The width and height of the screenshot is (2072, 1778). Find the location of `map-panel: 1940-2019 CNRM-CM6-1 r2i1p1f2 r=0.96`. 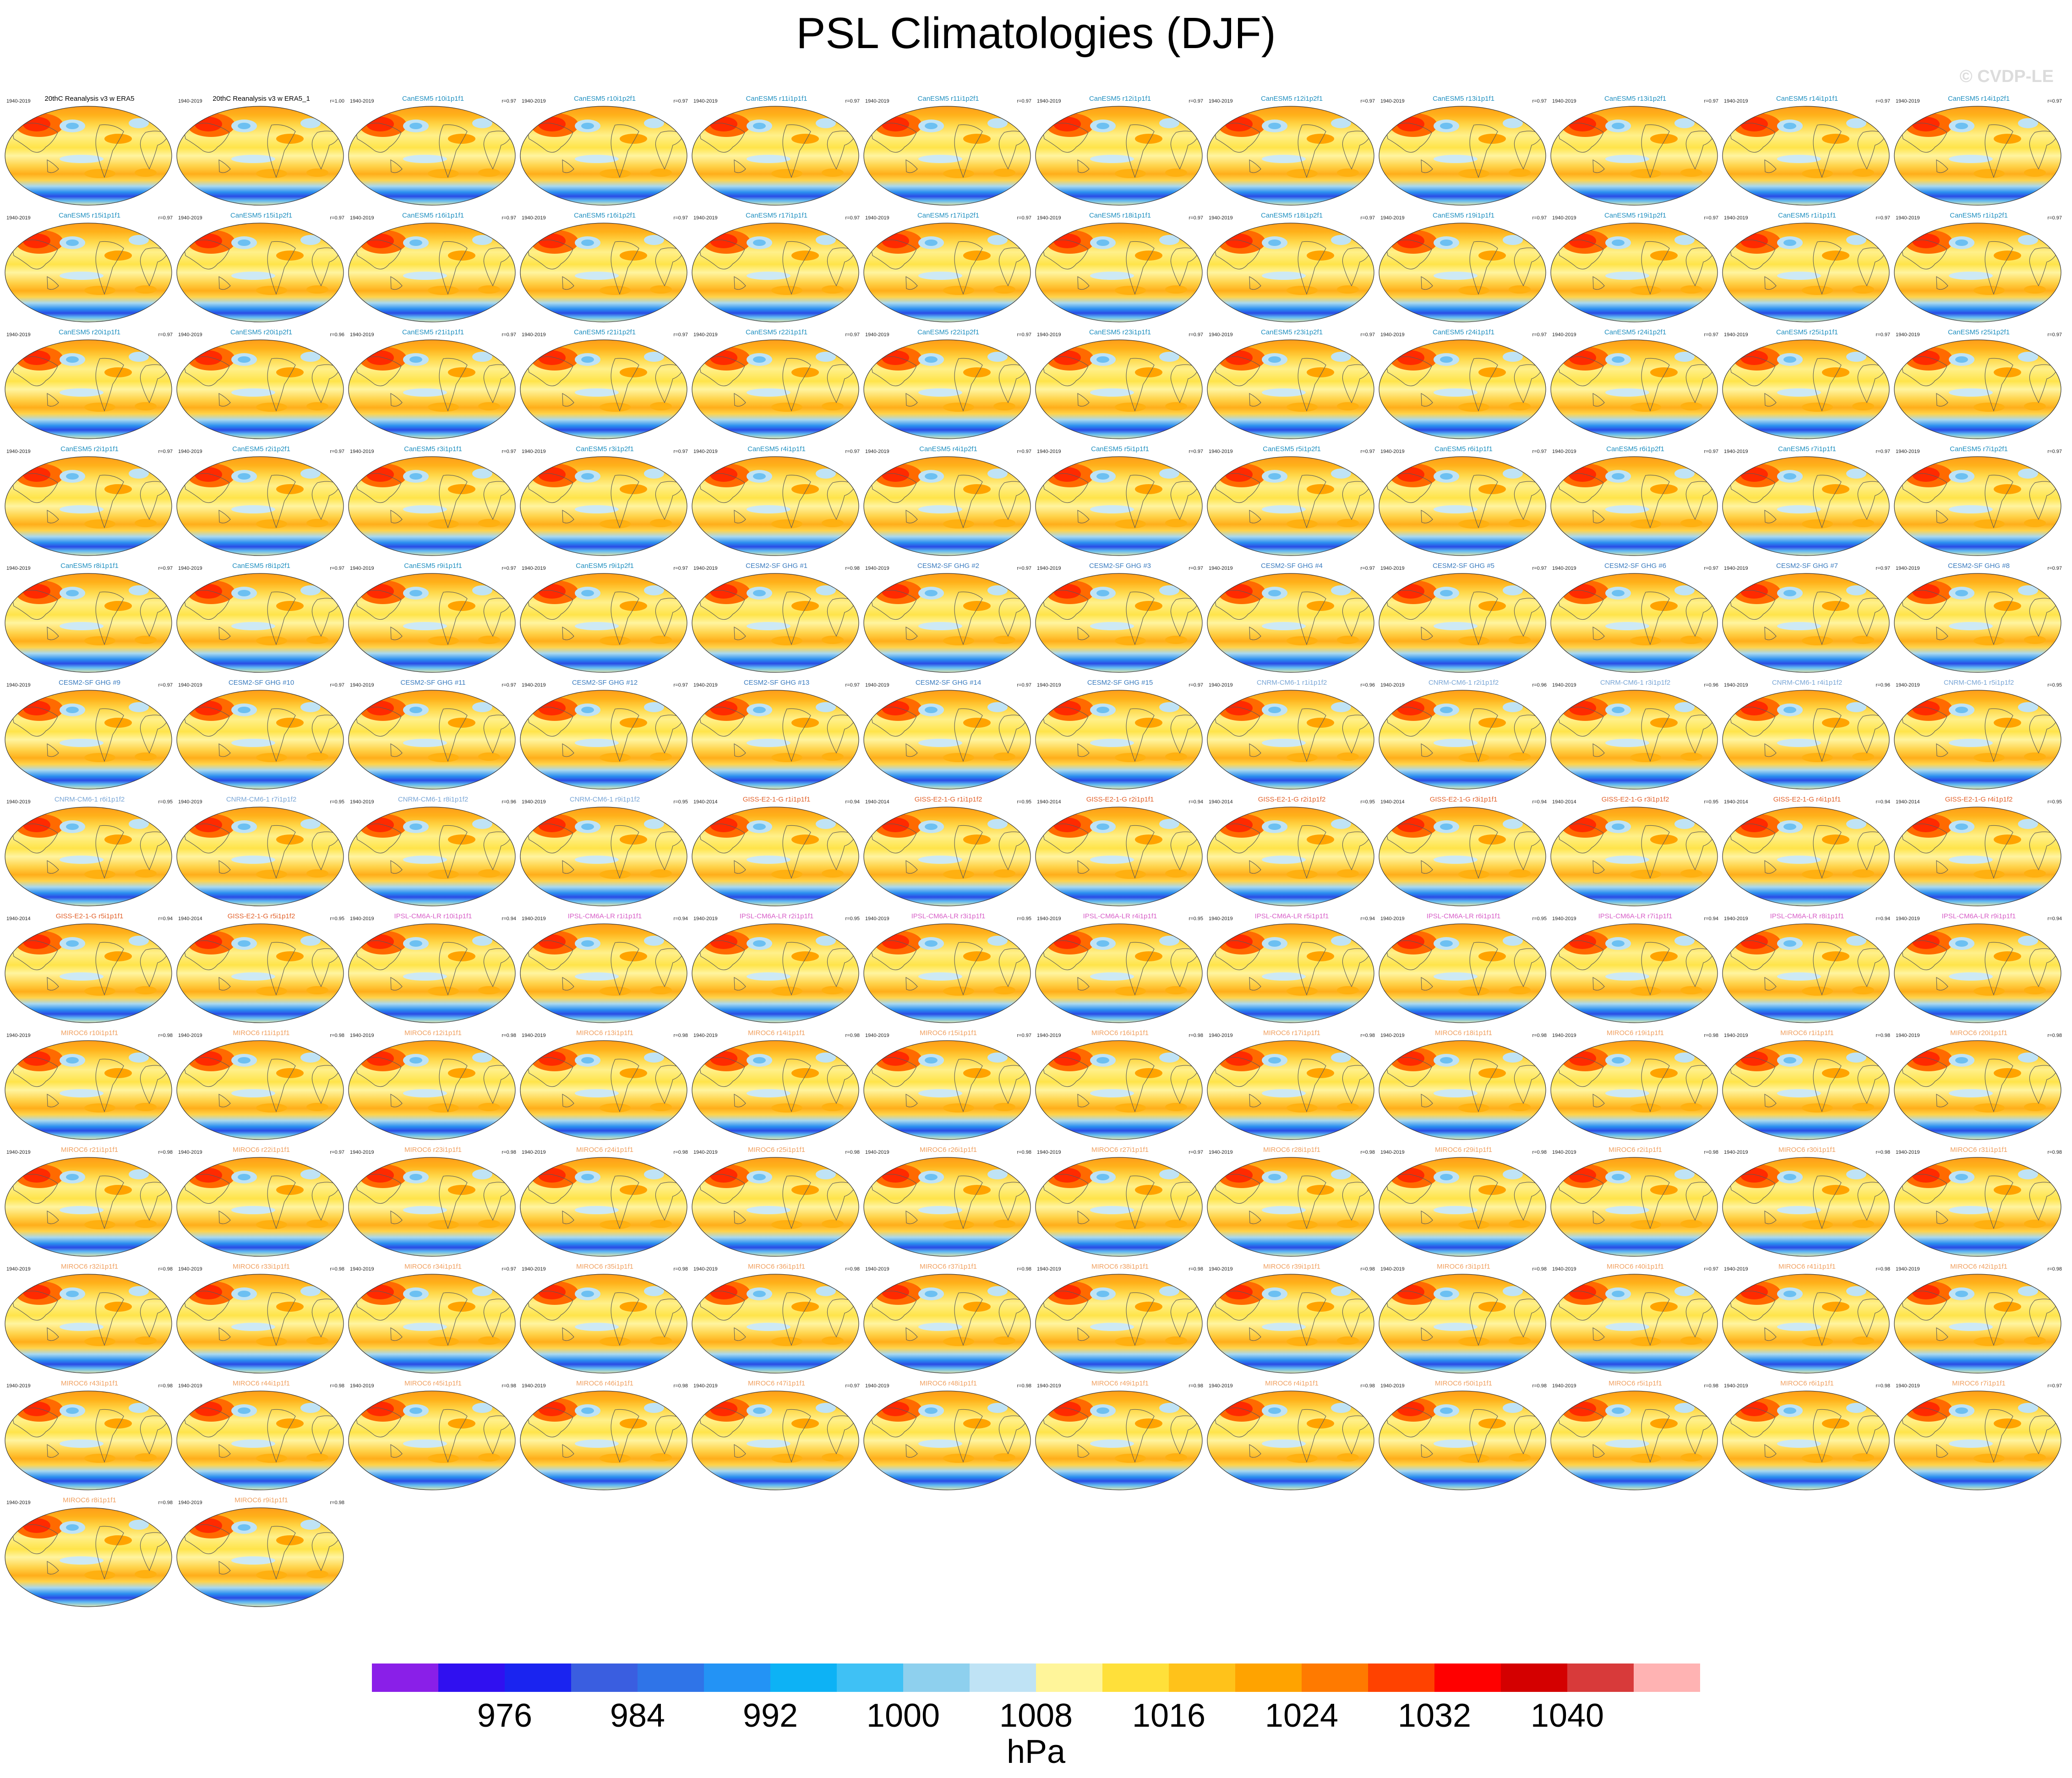

map-panel: 1940-2019 CNRM-CM6-1 r2i1p1f2 r=0.96 is located at coordinates (1463, 735).